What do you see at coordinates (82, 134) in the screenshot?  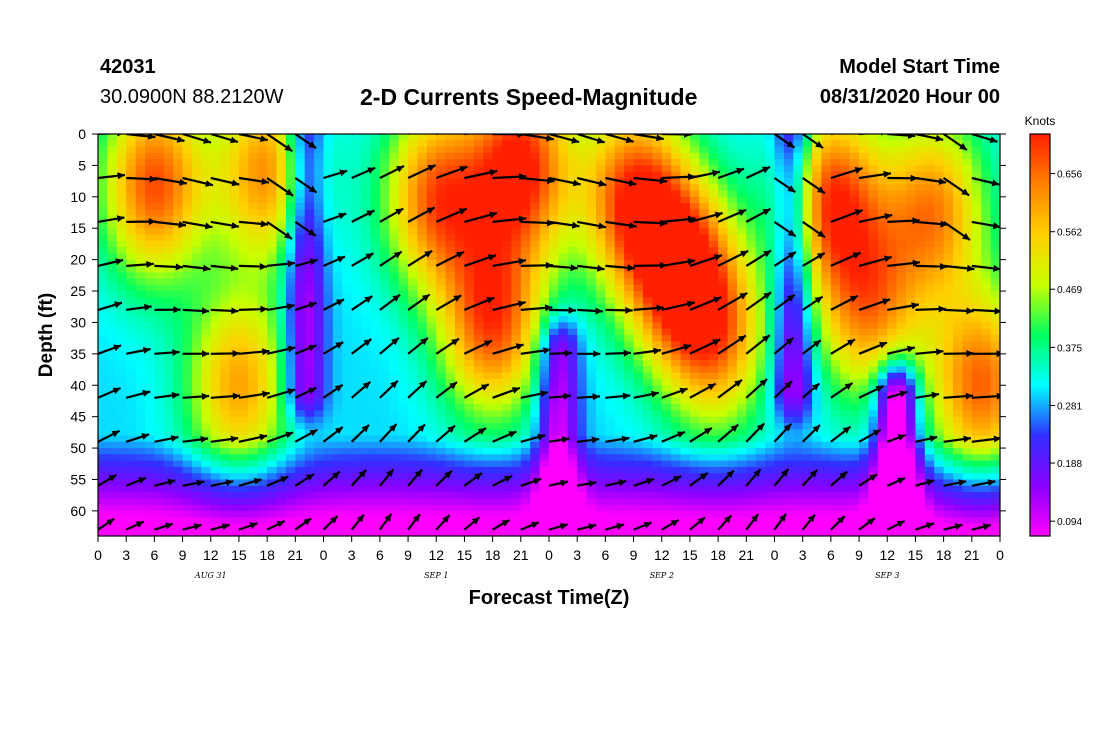 I see `y-tick-label: 0` at bounding box center [82, 134].